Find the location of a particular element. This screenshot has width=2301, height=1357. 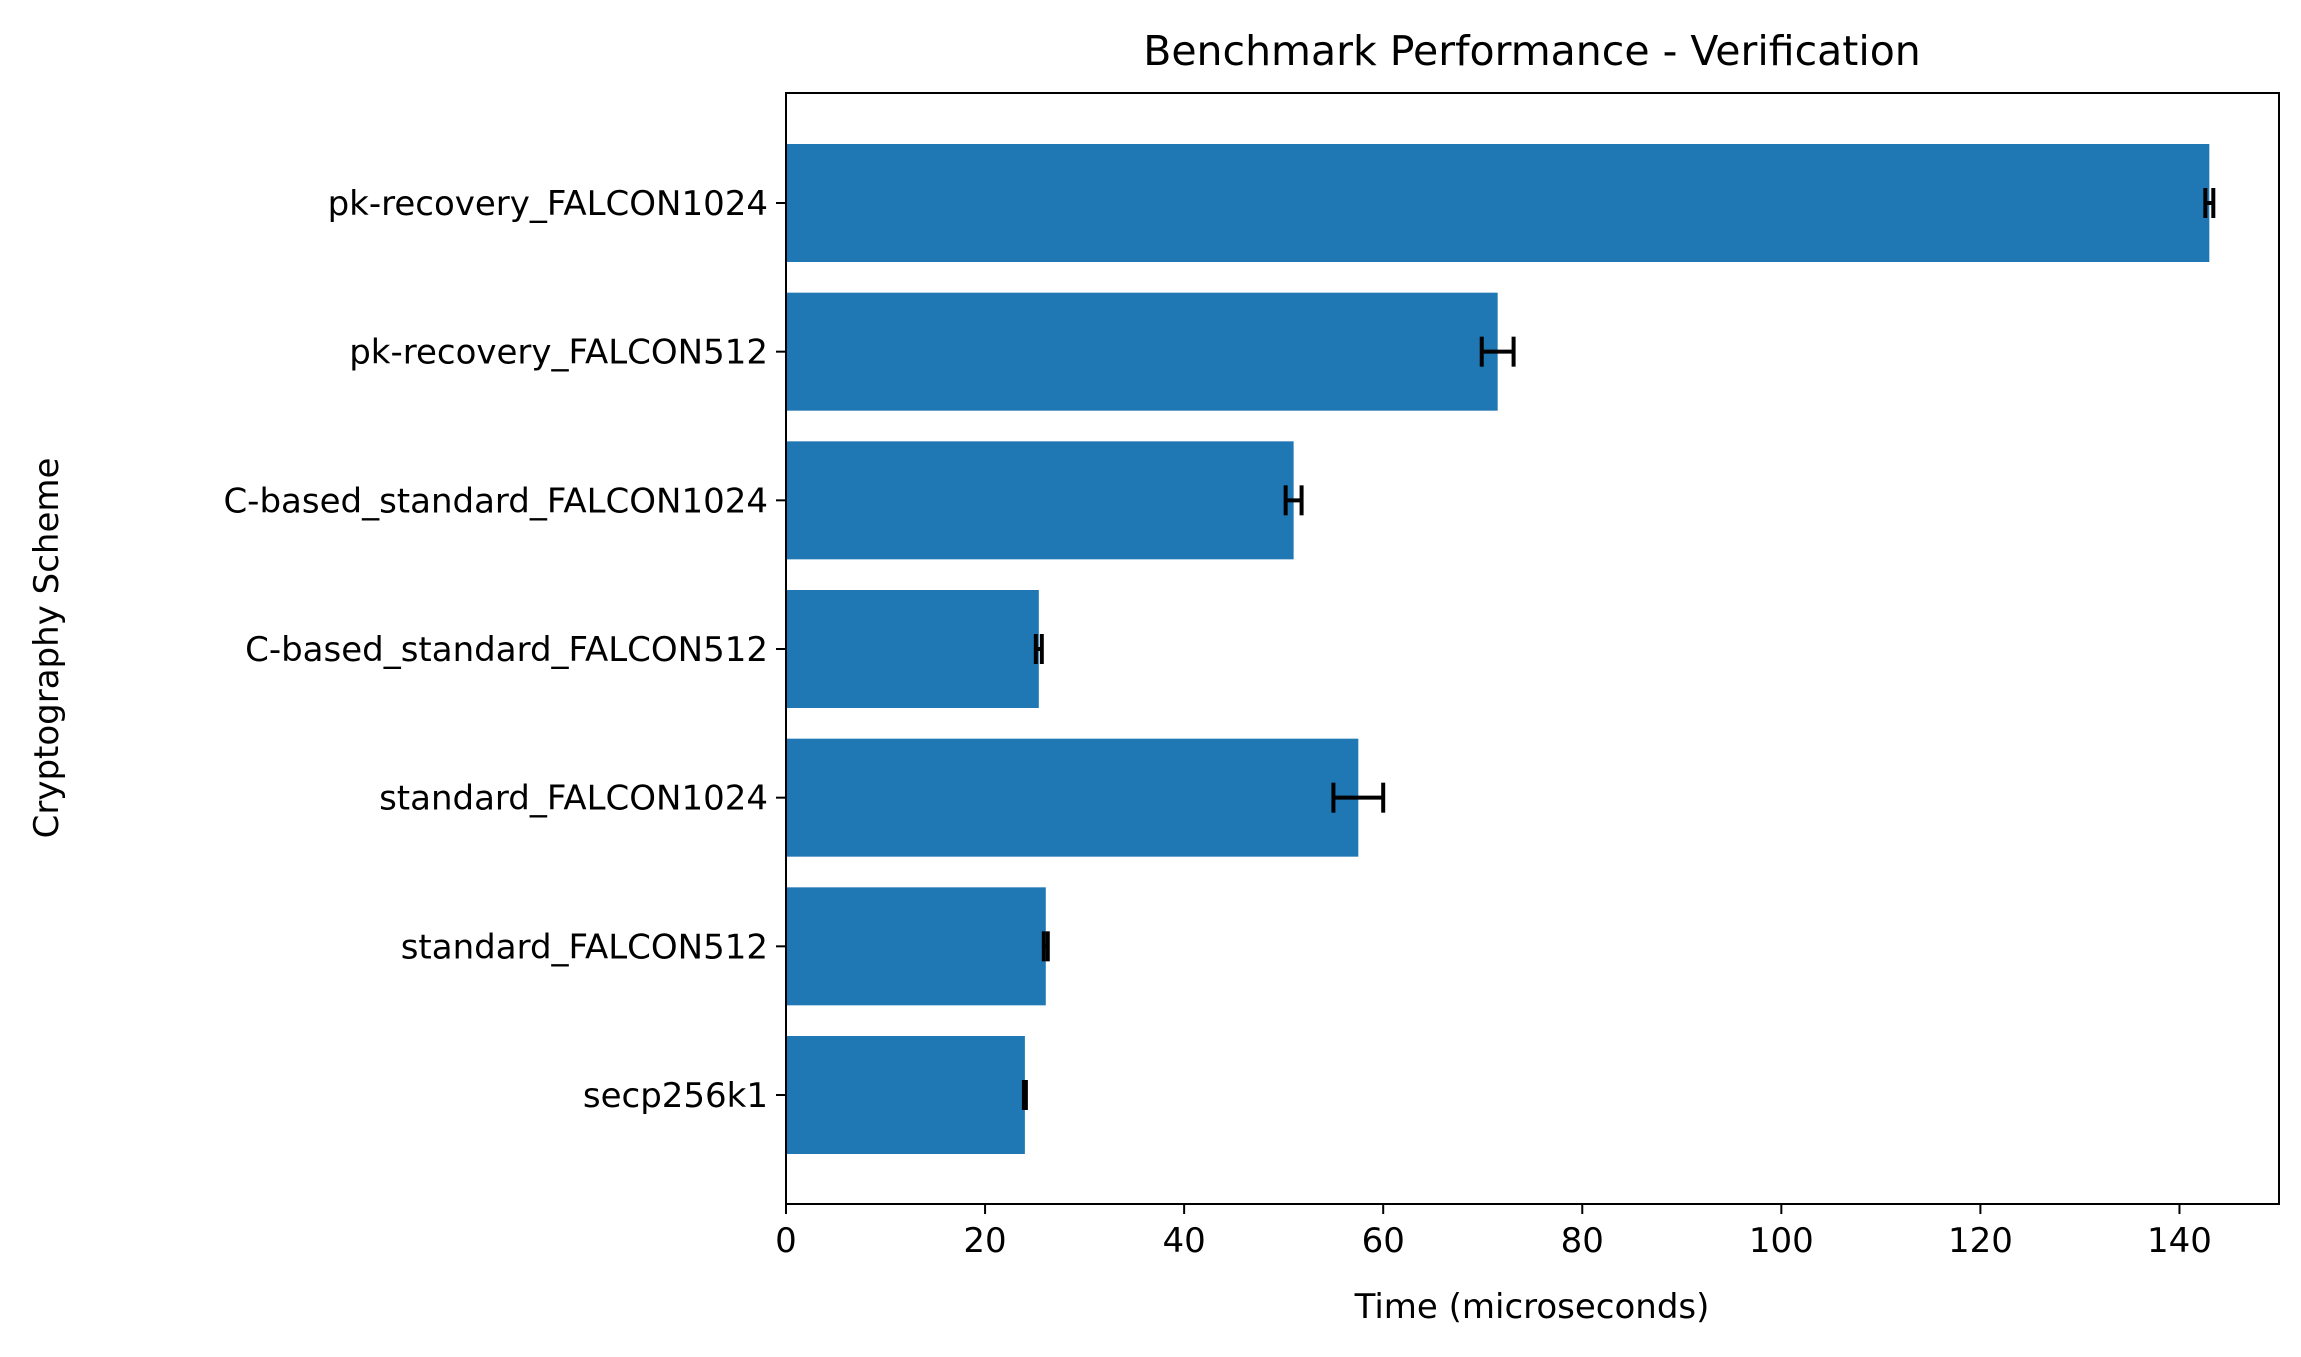

y-tick-label-3: C-based_standard_FALCON512 is located at coordinates (506, 650).